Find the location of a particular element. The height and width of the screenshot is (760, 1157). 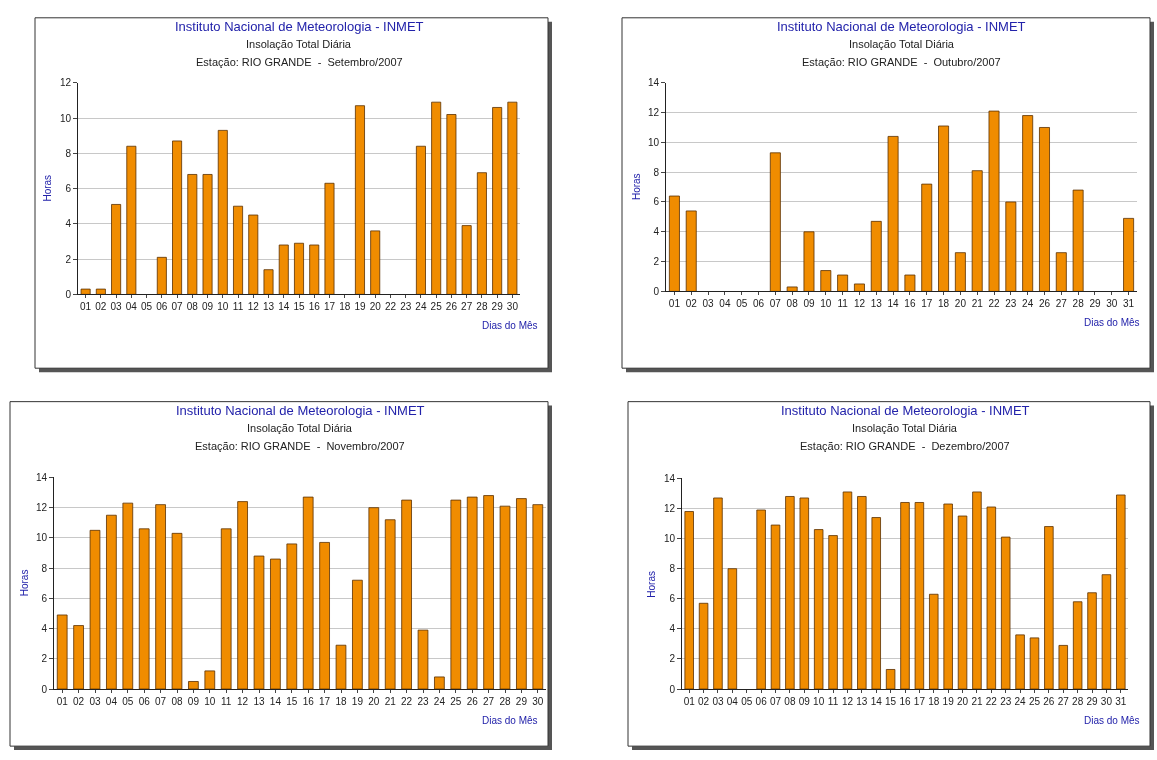

x-tick-label: 30 is located at coordinates (1106, 702).